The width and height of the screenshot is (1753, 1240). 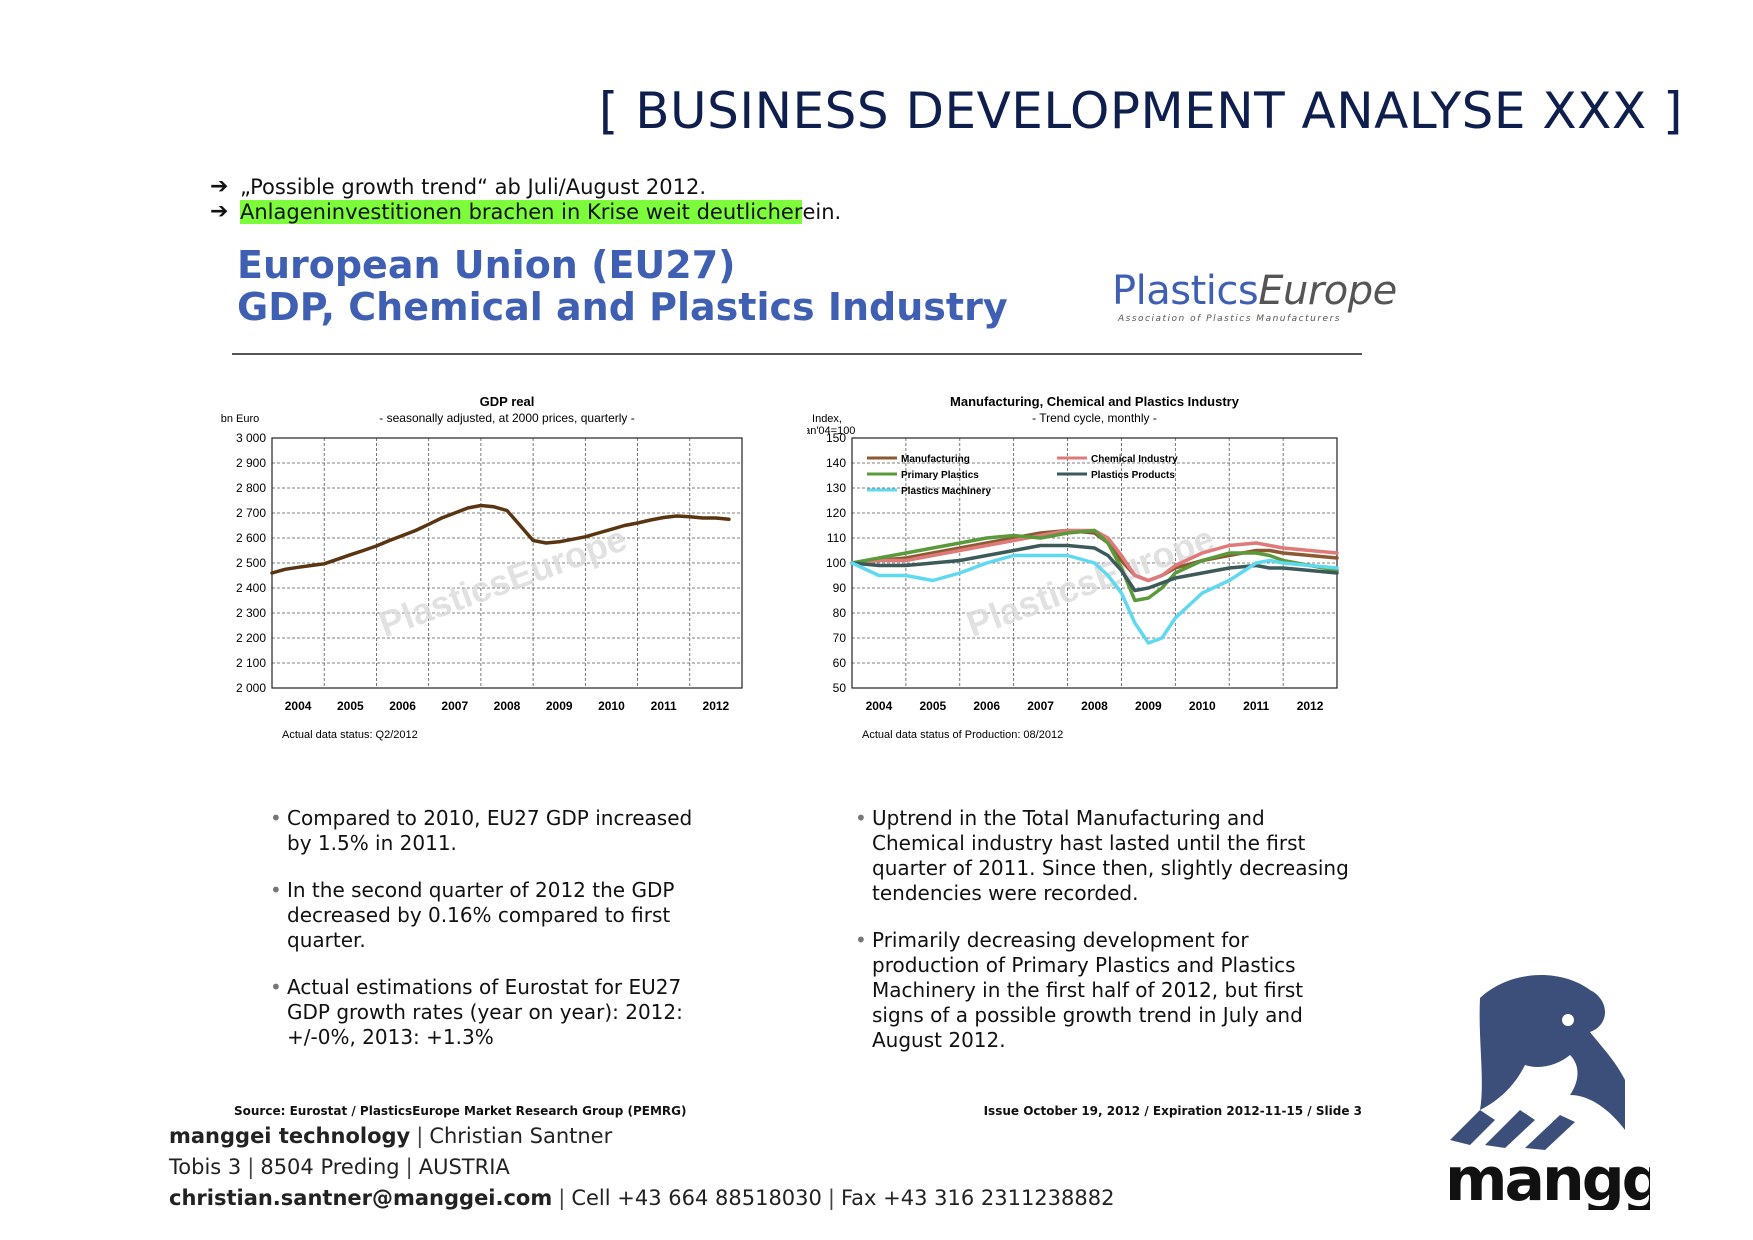 What do you see at coordinates (840, 613) in the screenshot?
I see `y-tick-label: 80` at bounding box center [840, 613].